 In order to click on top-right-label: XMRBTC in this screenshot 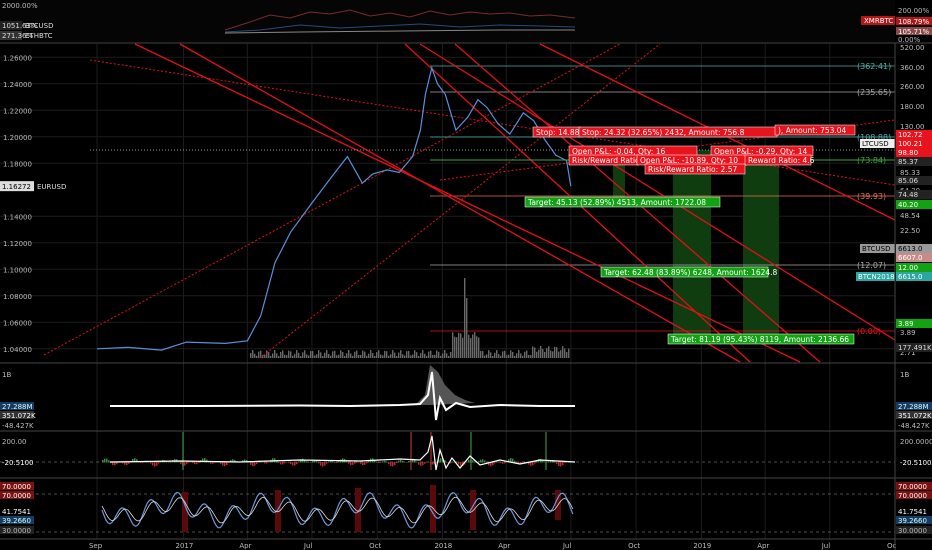, I will do `click(878, 21)`.